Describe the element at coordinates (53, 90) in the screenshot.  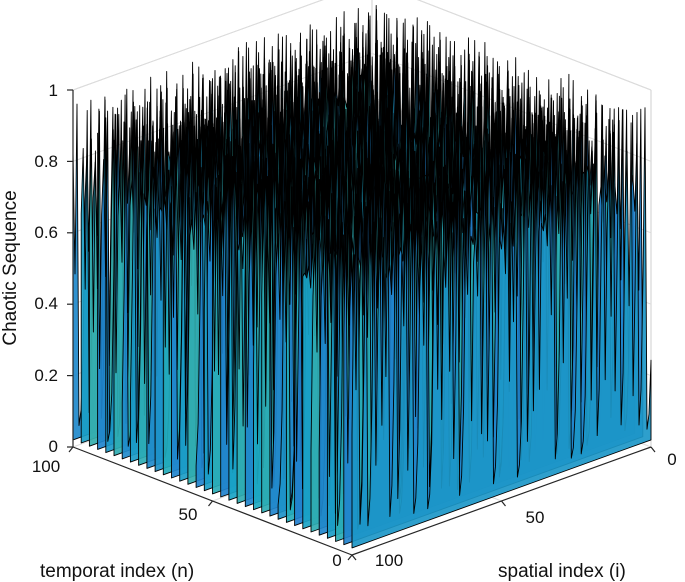
I see `z-tick-label: 1` at that location.